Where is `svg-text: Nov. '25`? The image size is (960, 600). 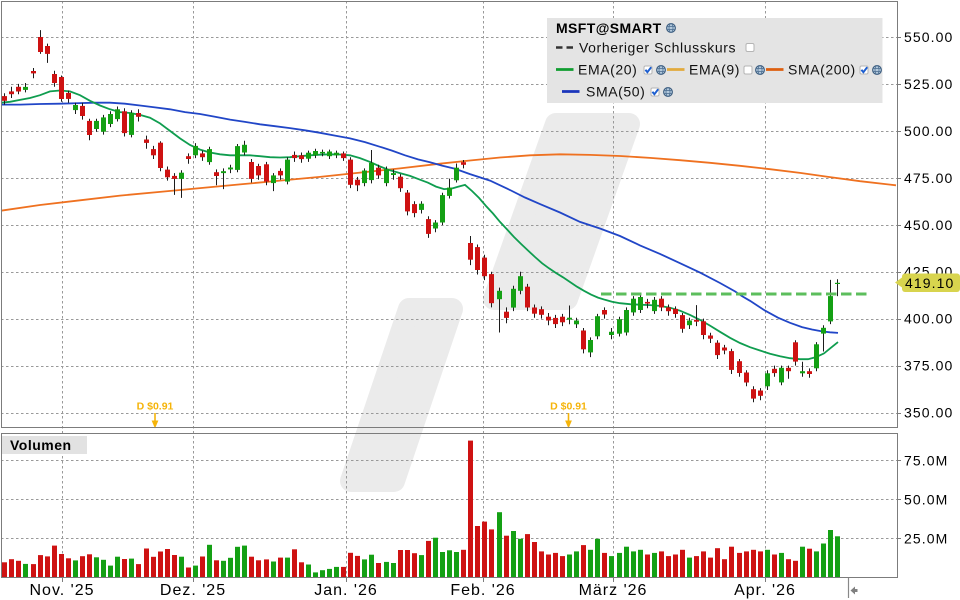
svg-text: Nov. '25 is located at coordinates (61, 590).